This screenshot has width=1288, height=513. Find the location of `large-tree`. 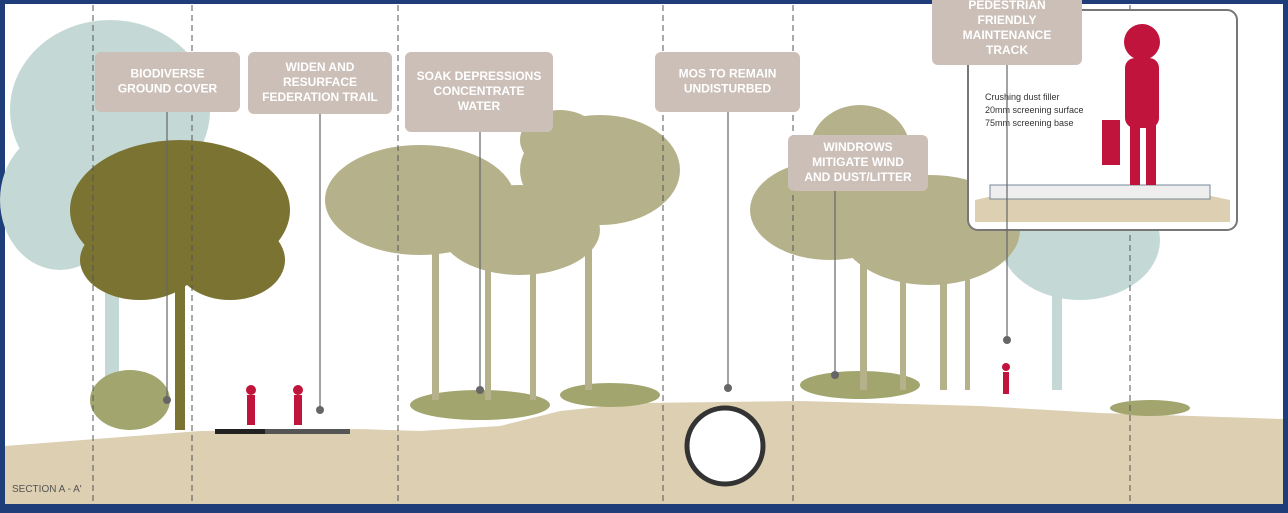

large-tree is located at coordinates (180, 285).